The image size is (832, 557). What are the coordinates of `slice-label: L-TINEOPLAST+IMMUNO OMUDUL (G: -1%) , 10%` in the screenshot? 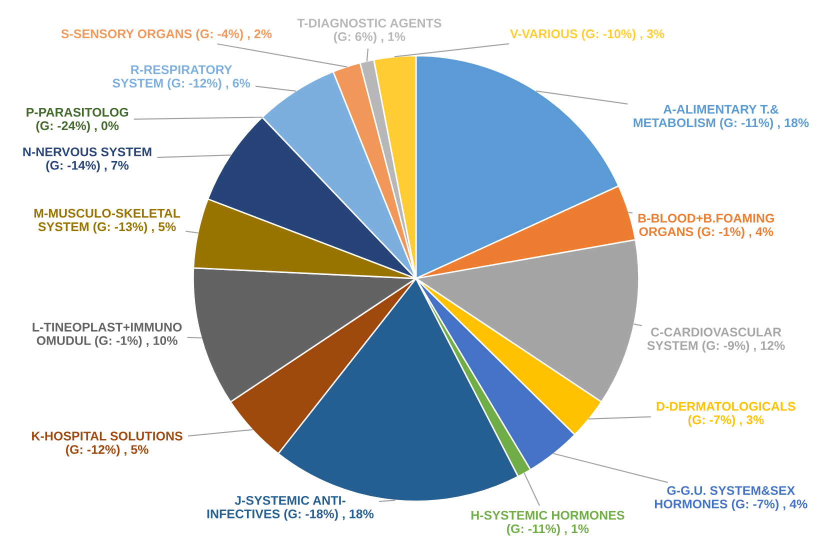 It's located at (107, 335).